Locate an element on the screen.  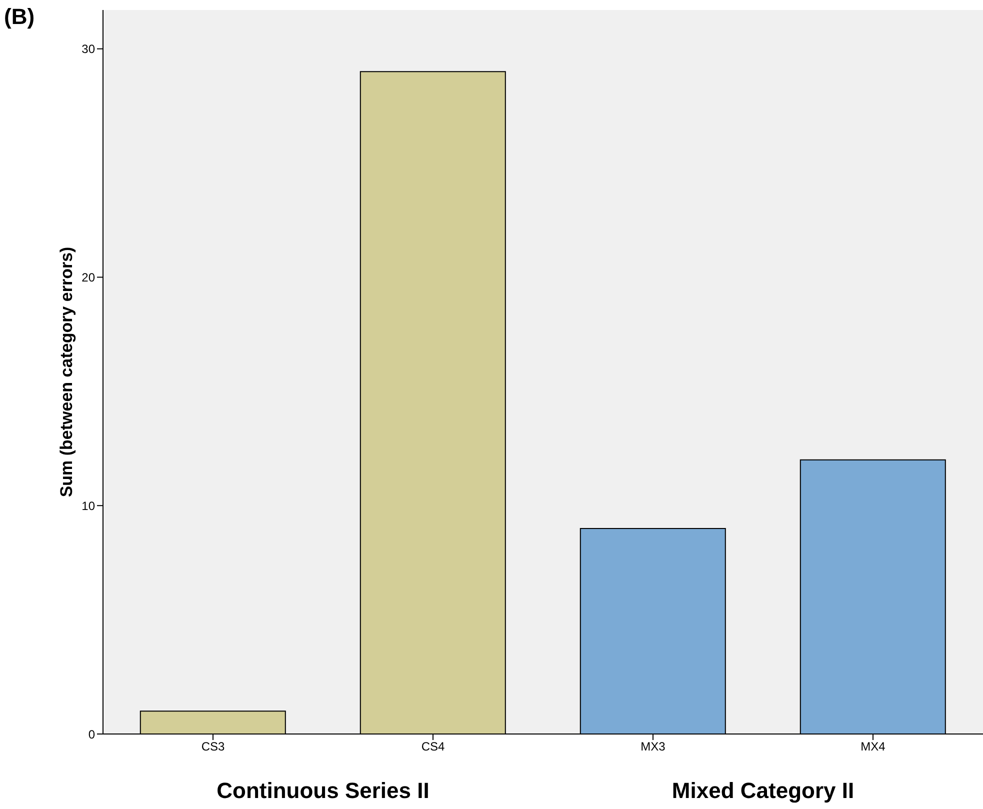
x-tick-label: CS3 is located at coordinates (213, 747).